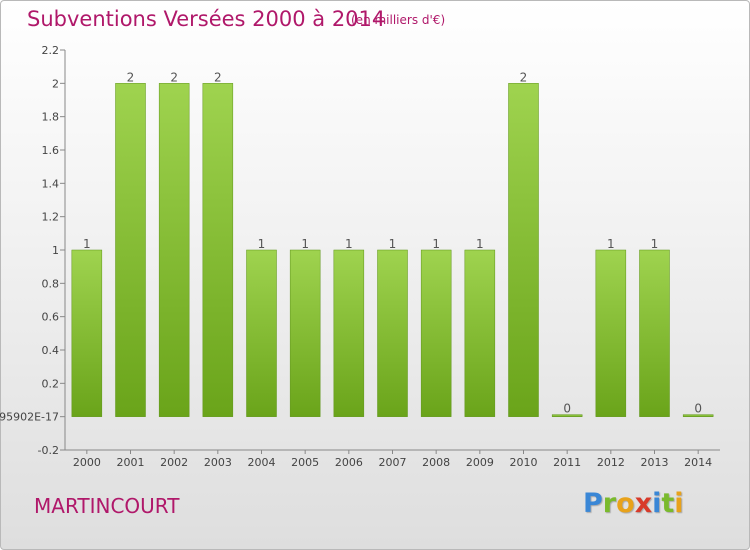  Describe the element at coordinates (524, 462) in the screenshot. I see `x-tick-label: 2010` at that location.